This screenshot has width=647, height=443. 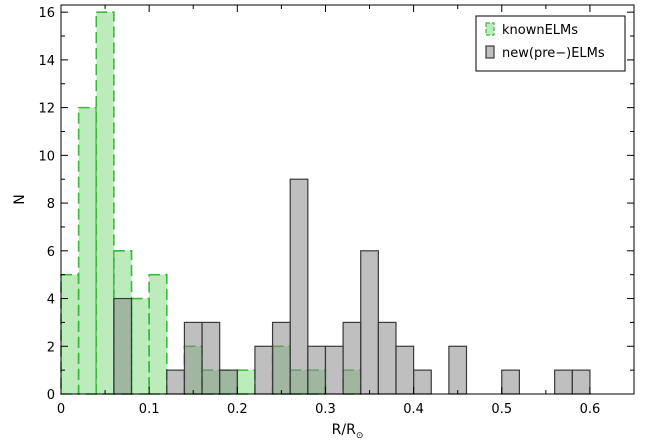 I want to click on legend: knownELMs new(pre−)ELMs, so click(x=550, y=43).